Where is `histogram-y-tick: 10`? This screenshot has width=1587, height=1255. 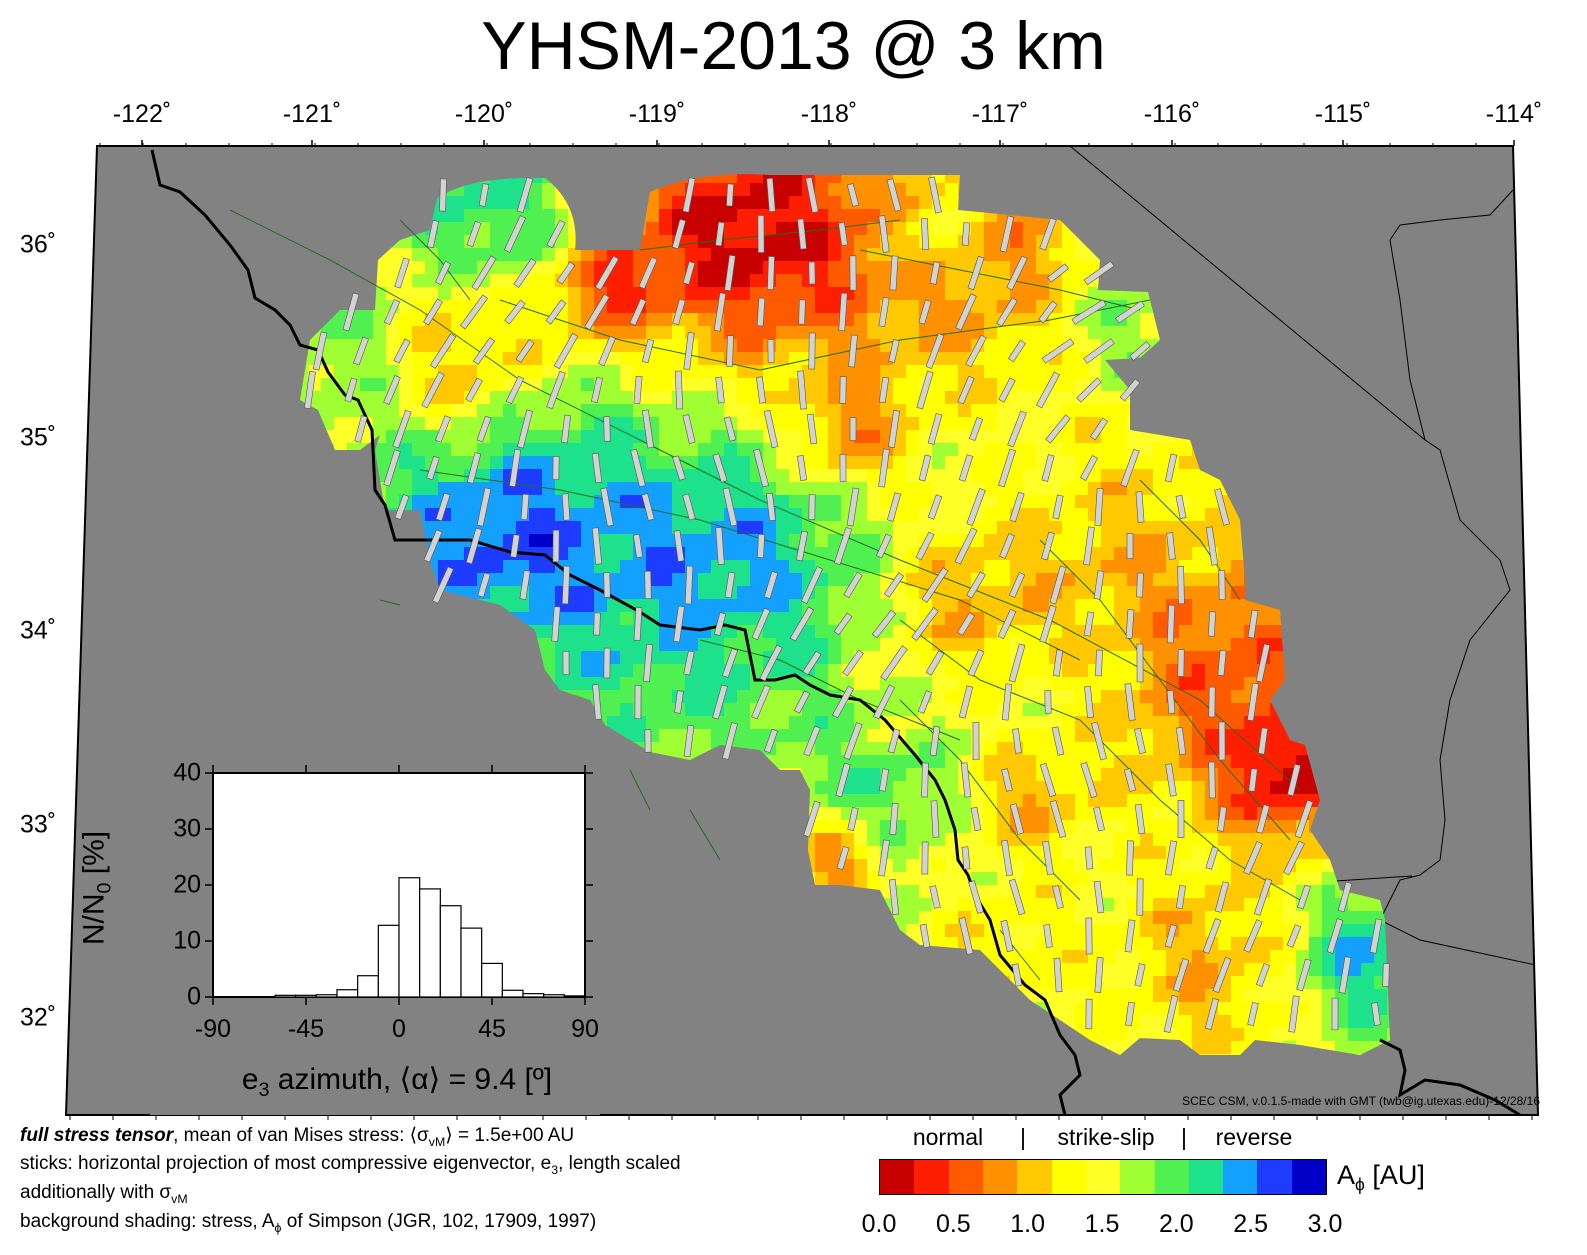 histogram-y-tick: 10 is located at coordinates (187, 940).